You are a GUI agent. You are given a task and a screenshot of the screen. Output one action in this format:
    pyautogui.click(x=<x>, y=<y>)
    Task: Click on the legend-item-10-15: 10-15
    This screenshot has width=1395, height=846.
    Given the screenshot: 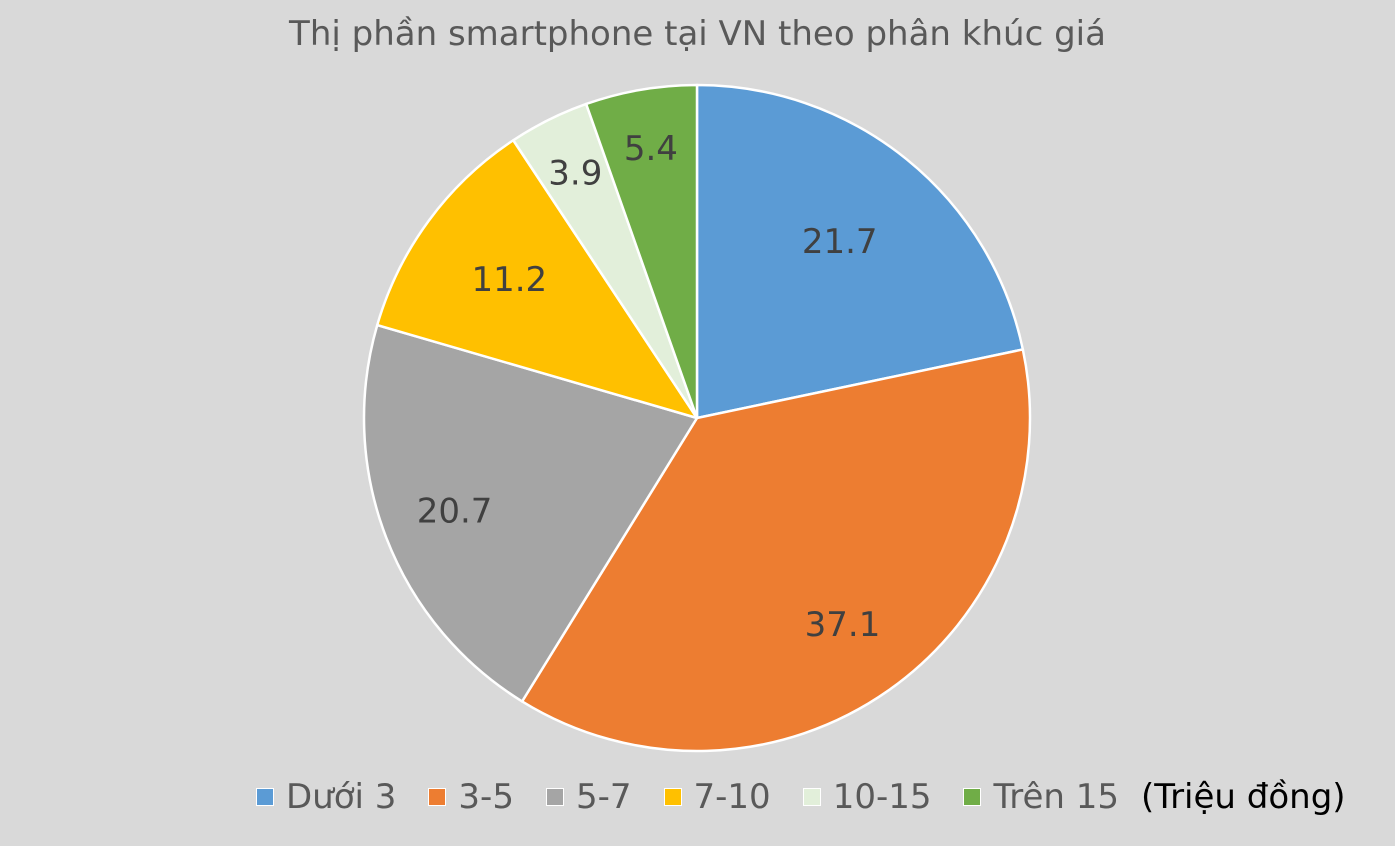 What is the action you would take?
    pyautogui.click(x=867, y=797)
    